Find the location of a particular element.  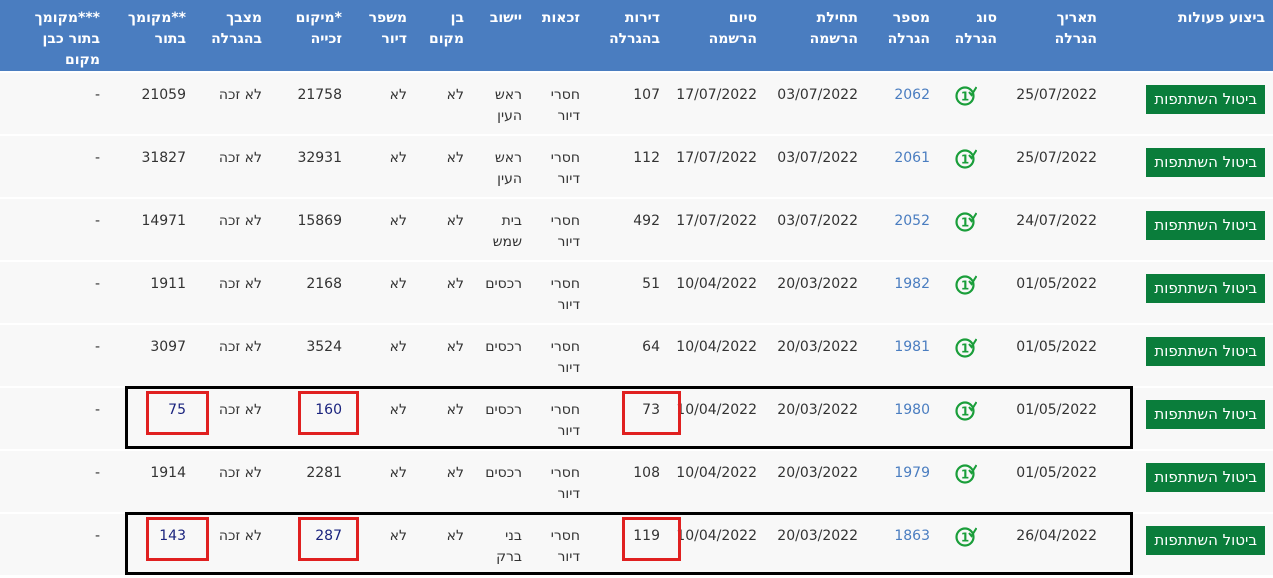

cell-apartments: 112 is located at coordinates (628, 167).